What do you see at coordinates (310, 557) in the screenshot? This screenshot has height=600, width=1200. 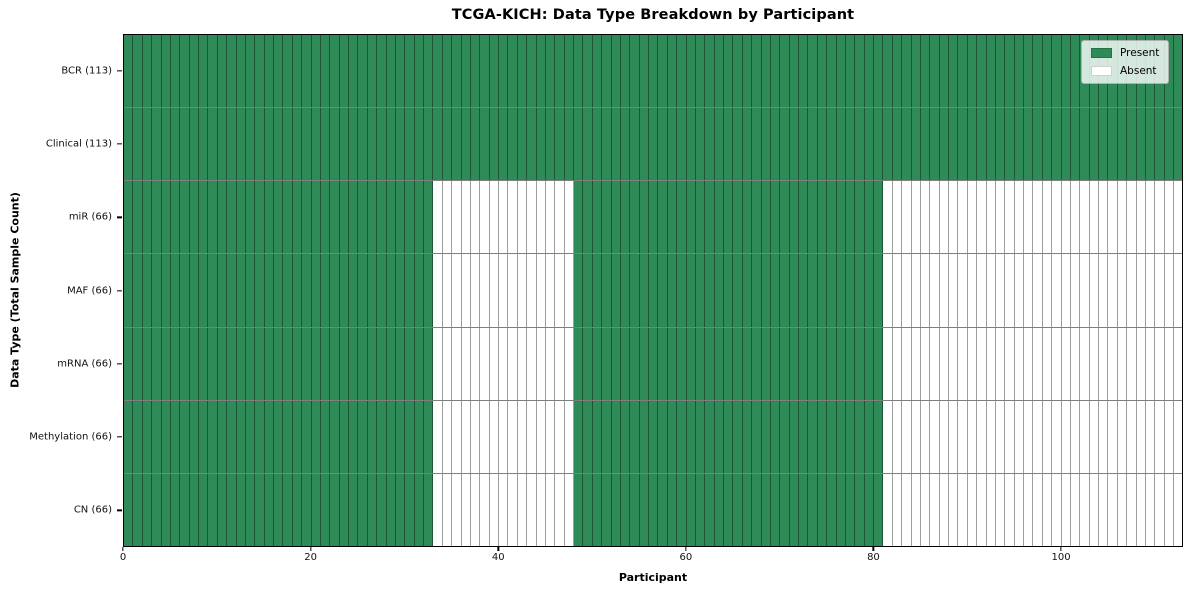 I see `x-tick-label: 20` at bounding box center [310, 557].